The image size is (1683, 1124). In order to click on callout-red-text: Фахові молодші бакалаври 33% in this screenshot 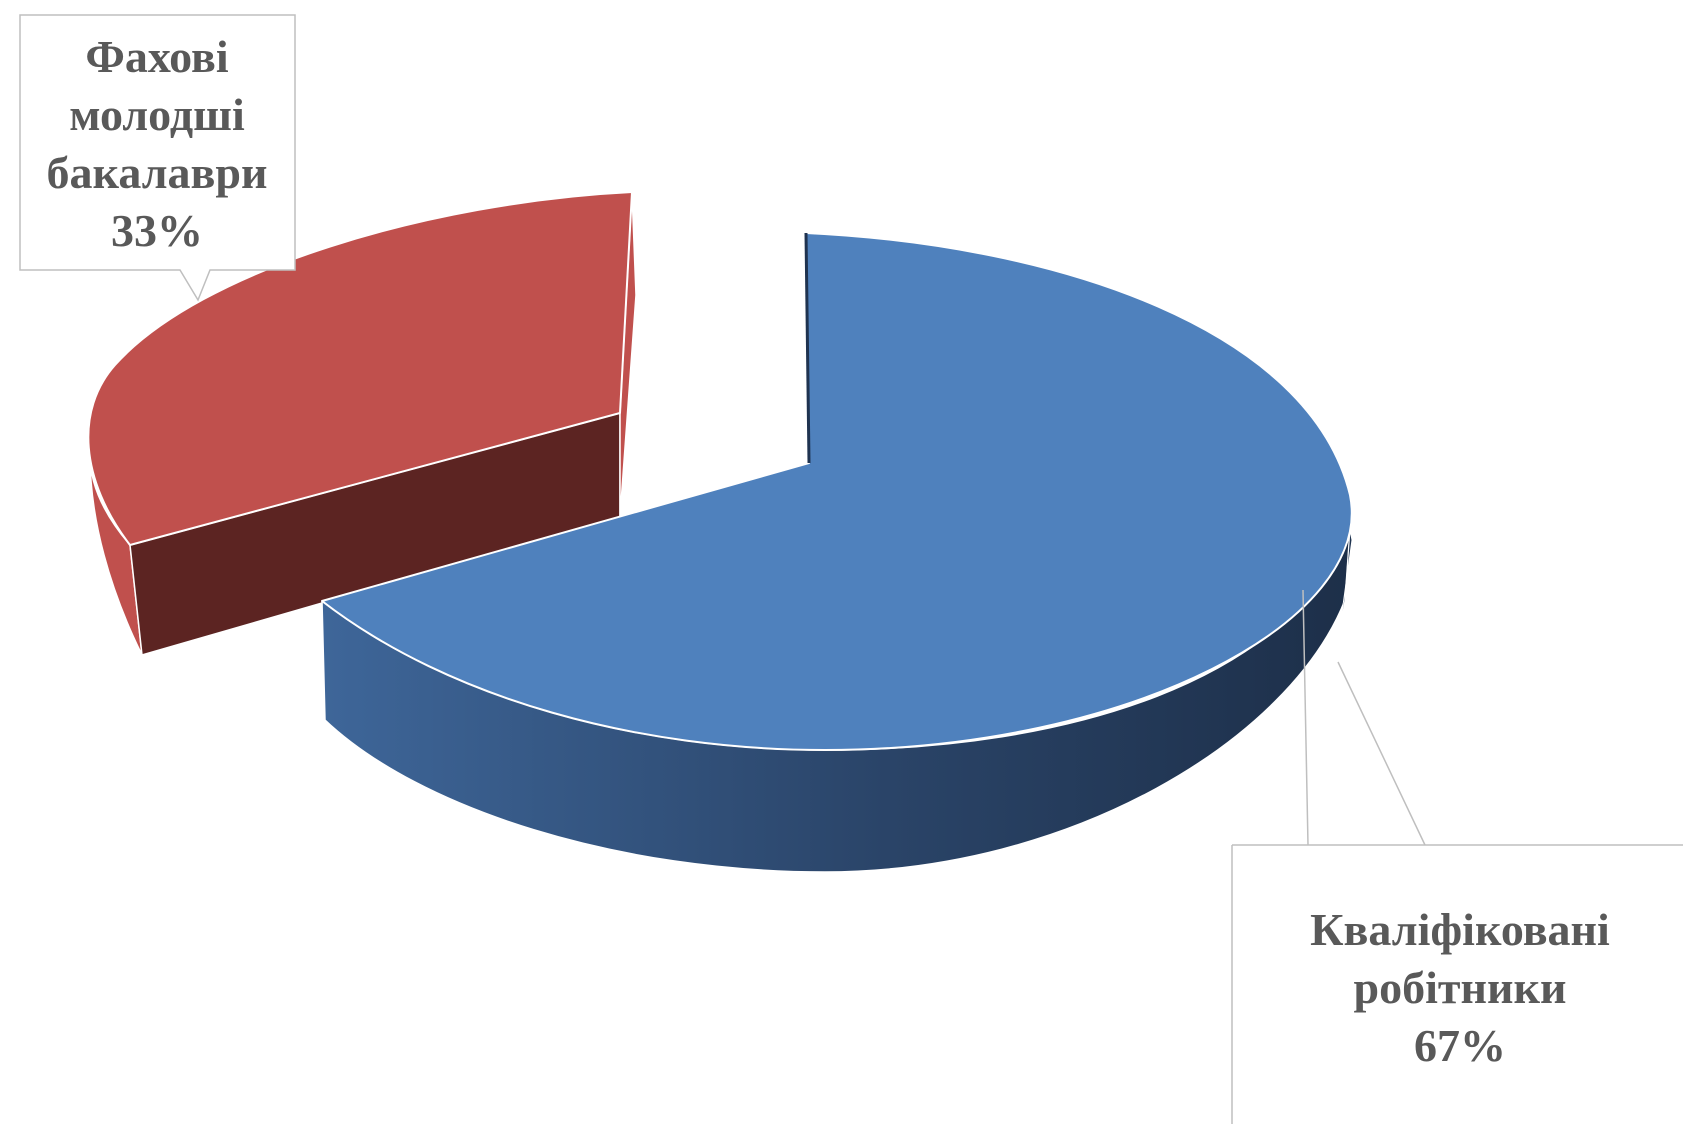, I will do `click(157, 143)`.